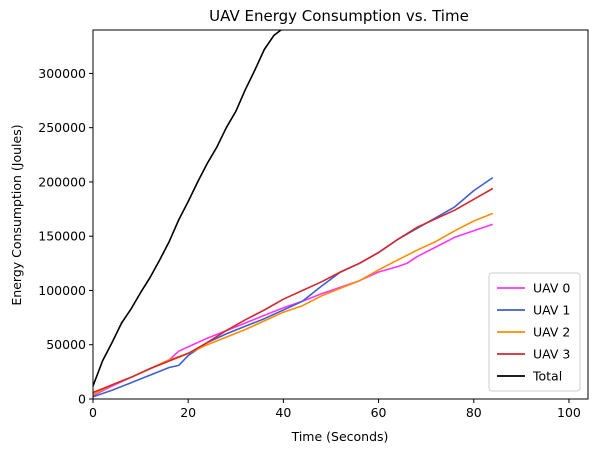  What do you see at coordinates (62, 127) in the screenshot?
I see `y-tick-label: 250000` at bounding box center [62, 127].